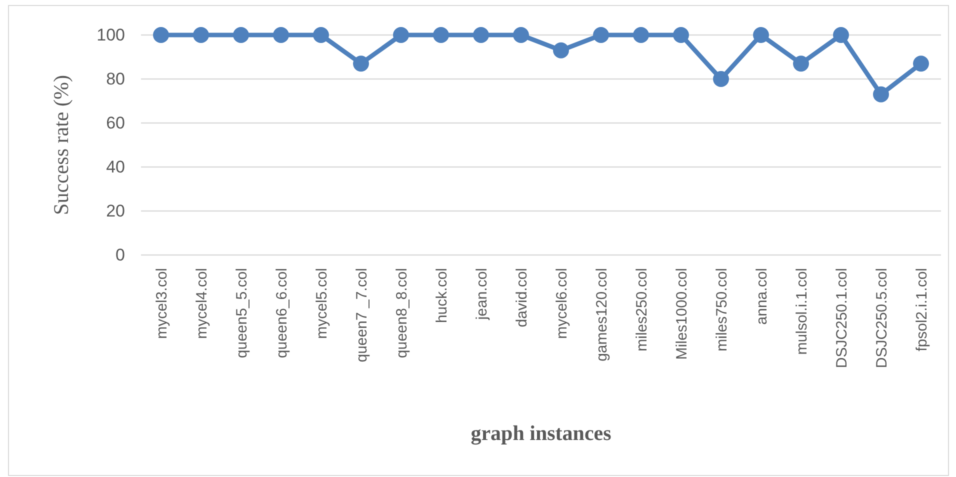  What do you see at coordinates (61, 145) in the screenshot?
I see `y-axis-title: Success rate (%)` at bounding box center [61, 145].